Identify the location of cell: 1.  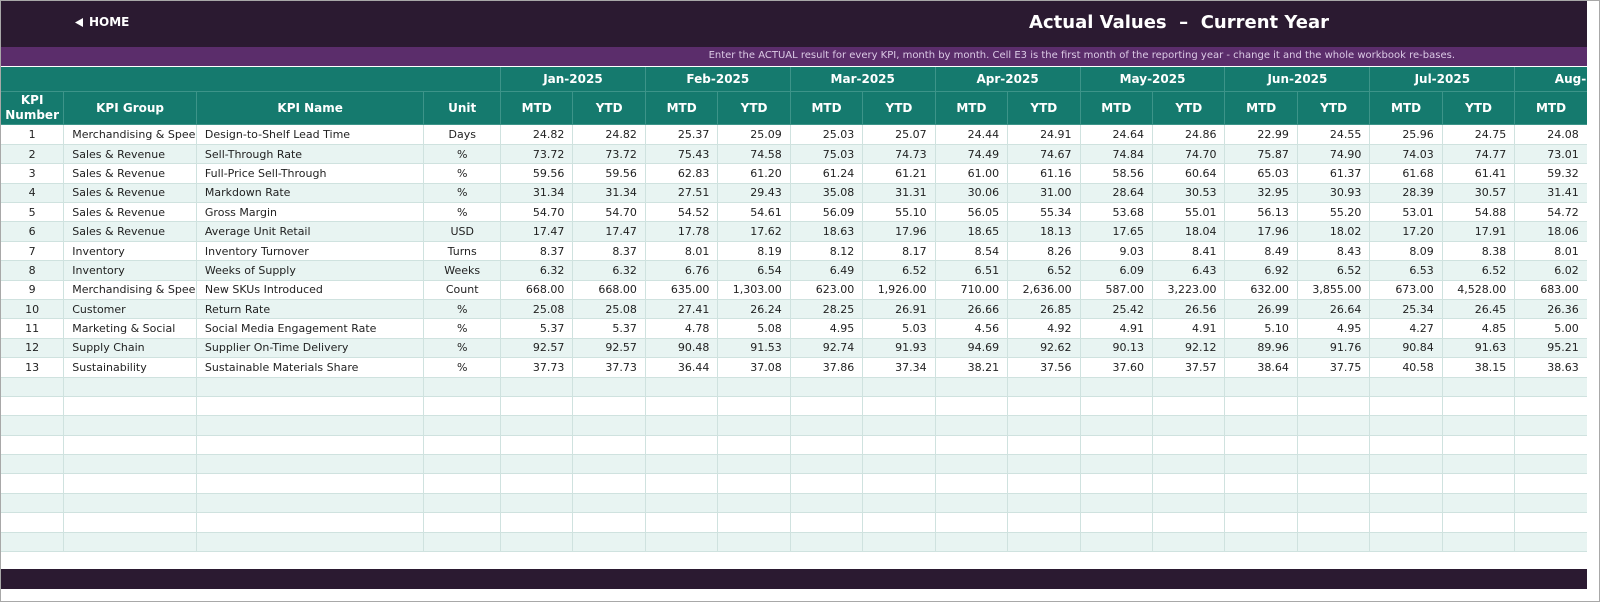
(33, 135).